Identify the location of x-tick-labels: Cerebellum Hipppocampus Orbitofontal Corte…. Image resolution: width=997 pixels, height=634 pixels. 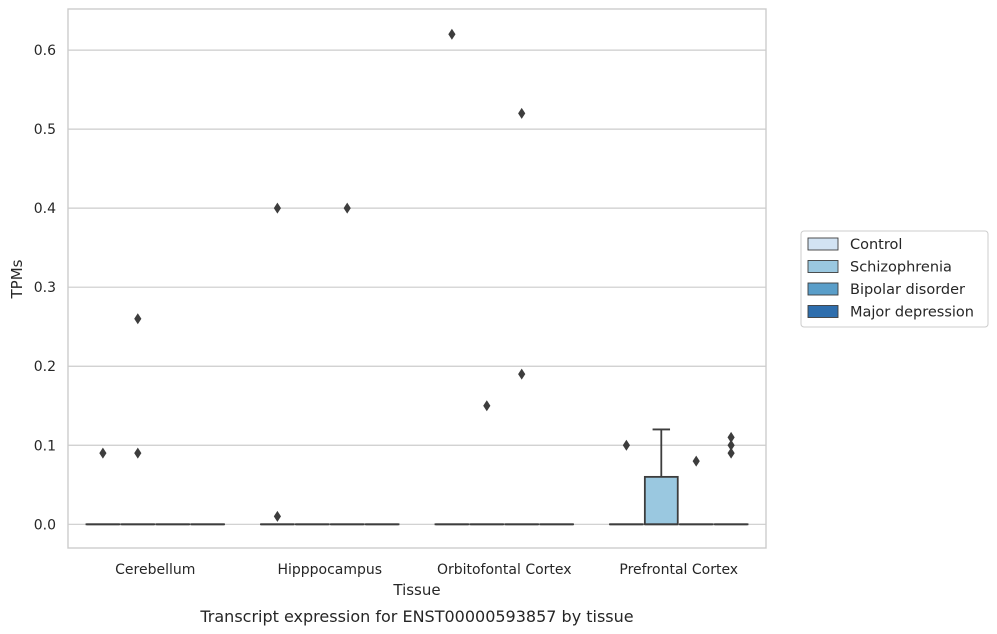
(426, 570).